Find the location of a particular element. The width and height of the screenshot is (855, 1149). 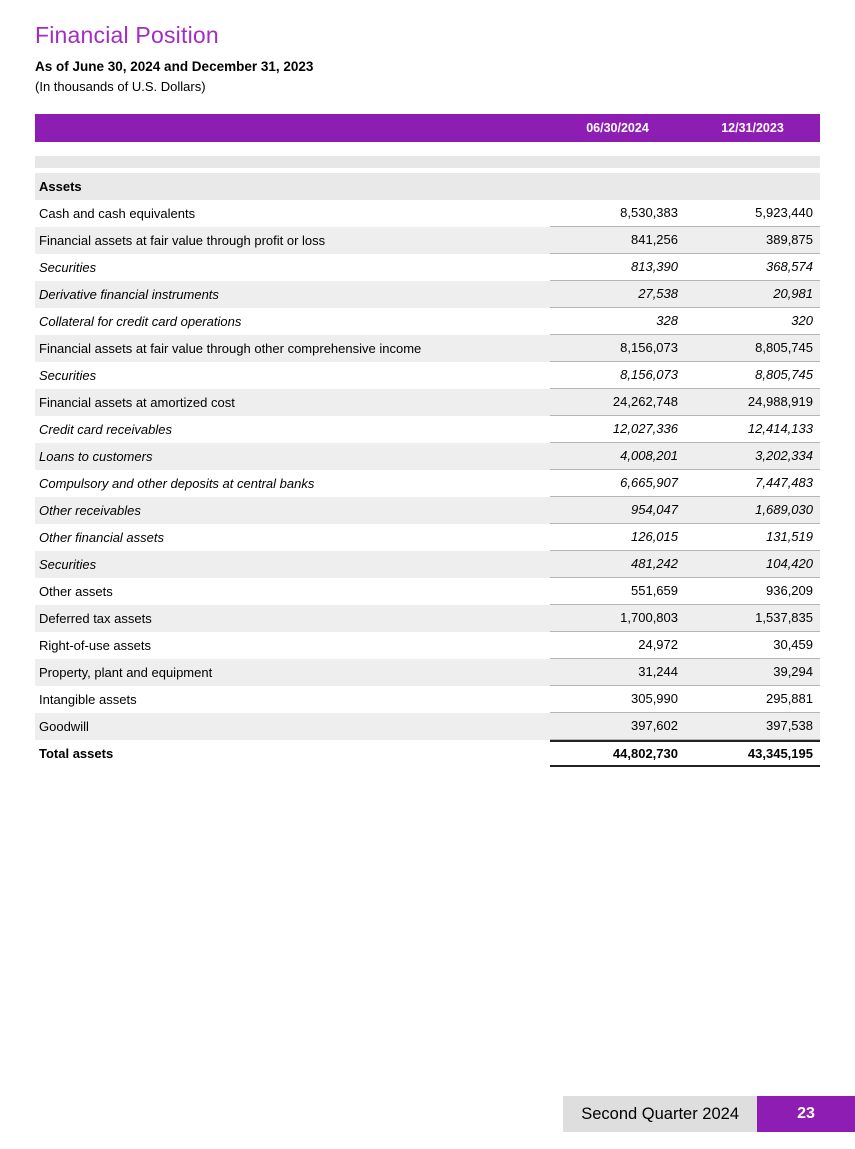

row-label: Other financial assets is located at coordinates (102, 537).